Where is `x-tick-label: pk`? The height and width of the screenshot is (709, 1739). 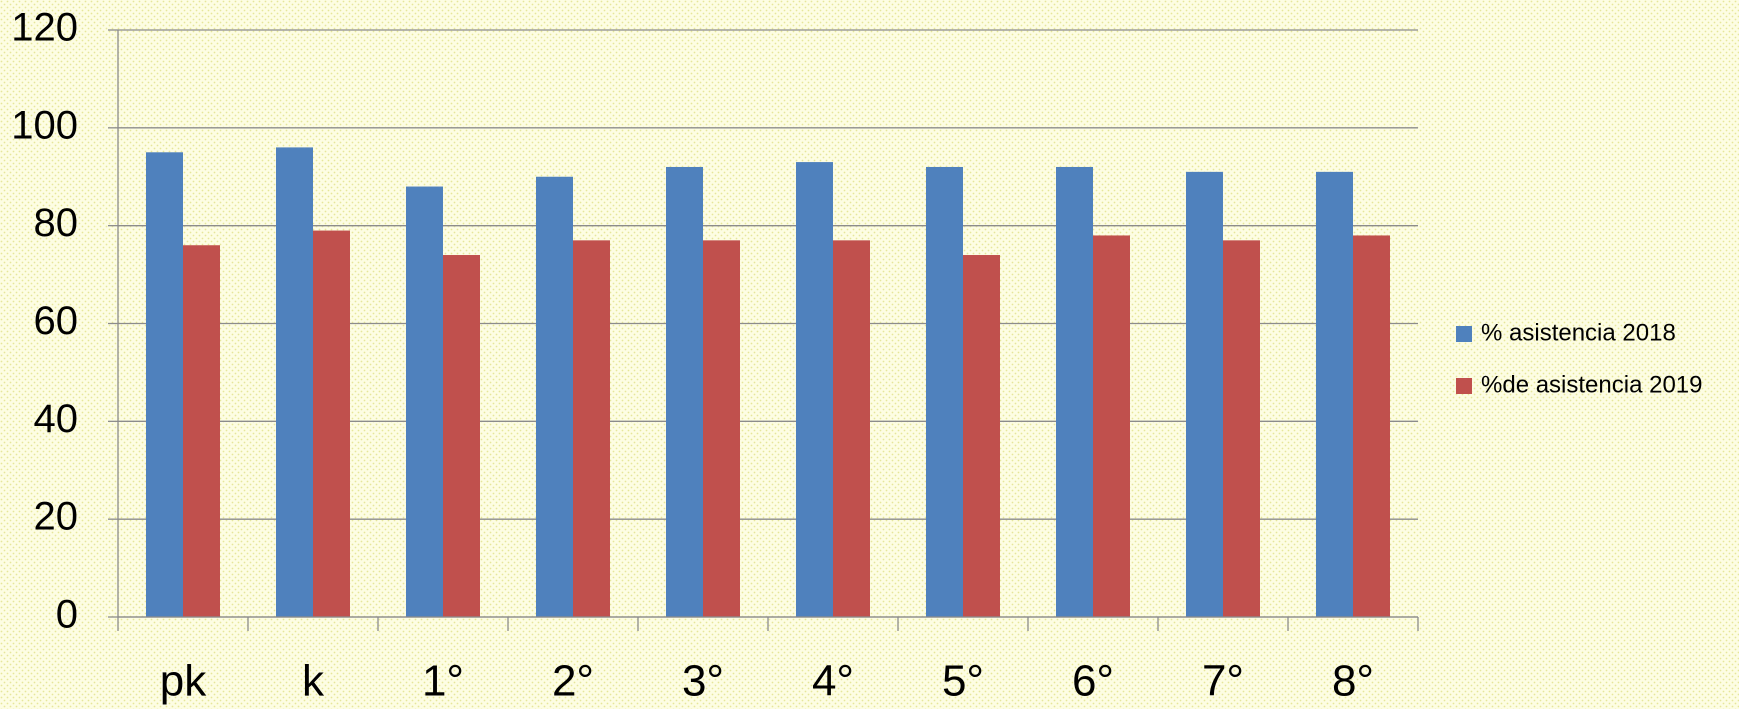
x-tick-label: pk is located at coordinates (183, 681).